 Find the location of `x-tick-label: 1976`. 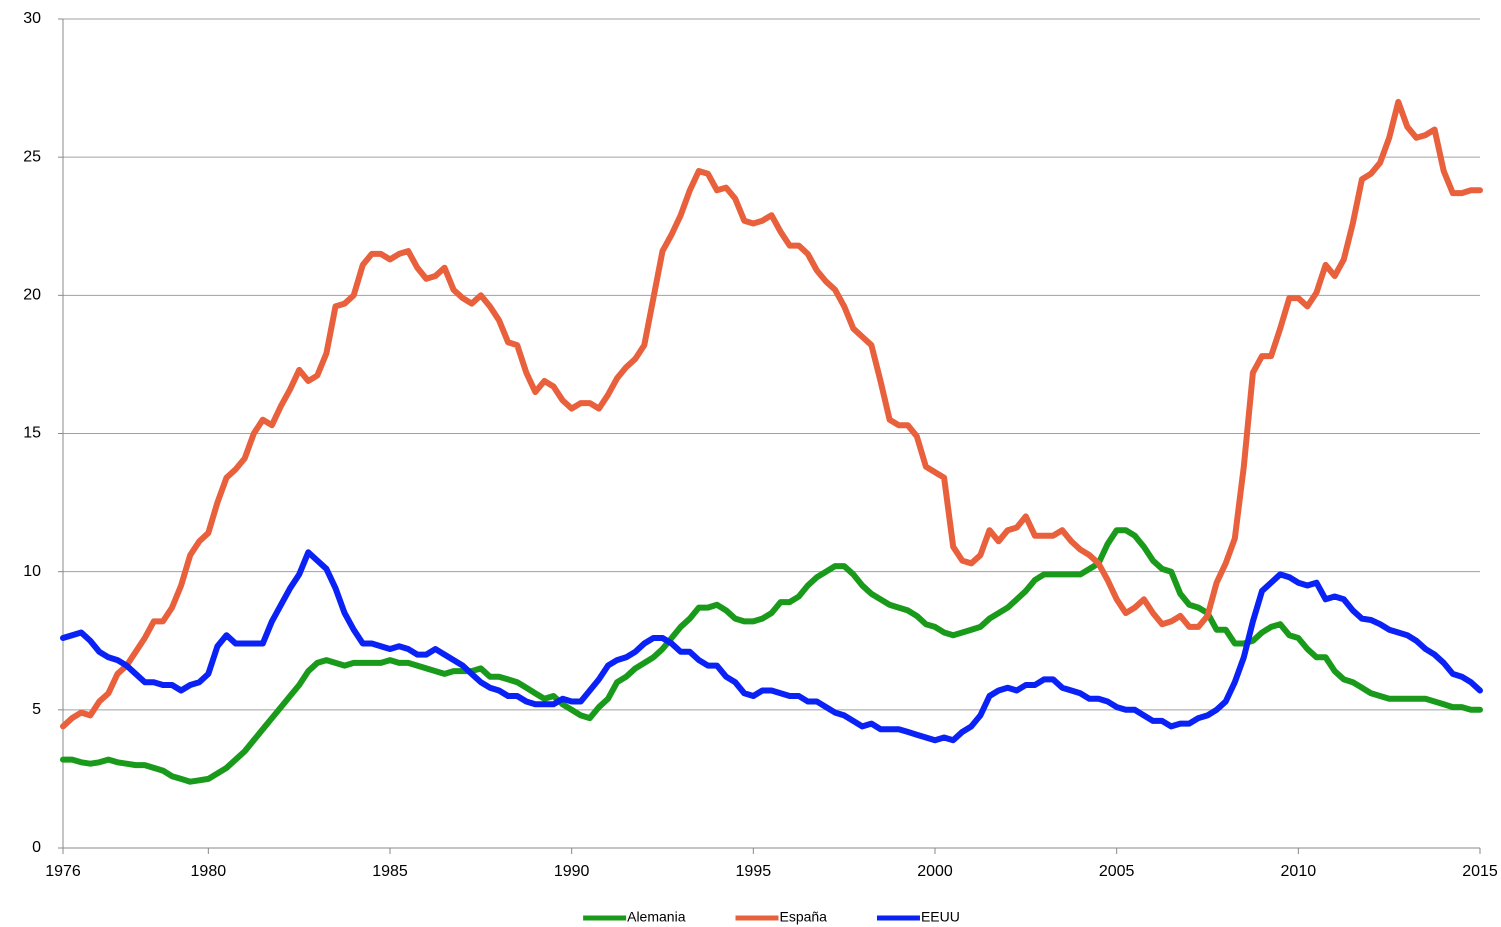

x-tick-label: 1976 is located at coordinates (63, 871).